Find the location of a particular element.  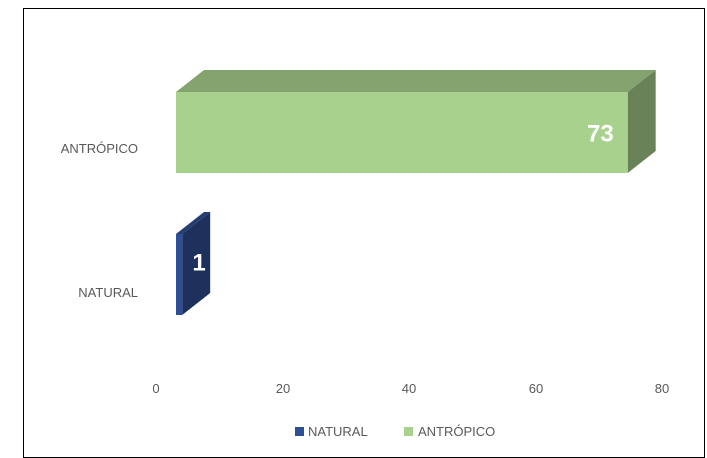

data-label-natural: 1 is located at coordinates (198, 263).